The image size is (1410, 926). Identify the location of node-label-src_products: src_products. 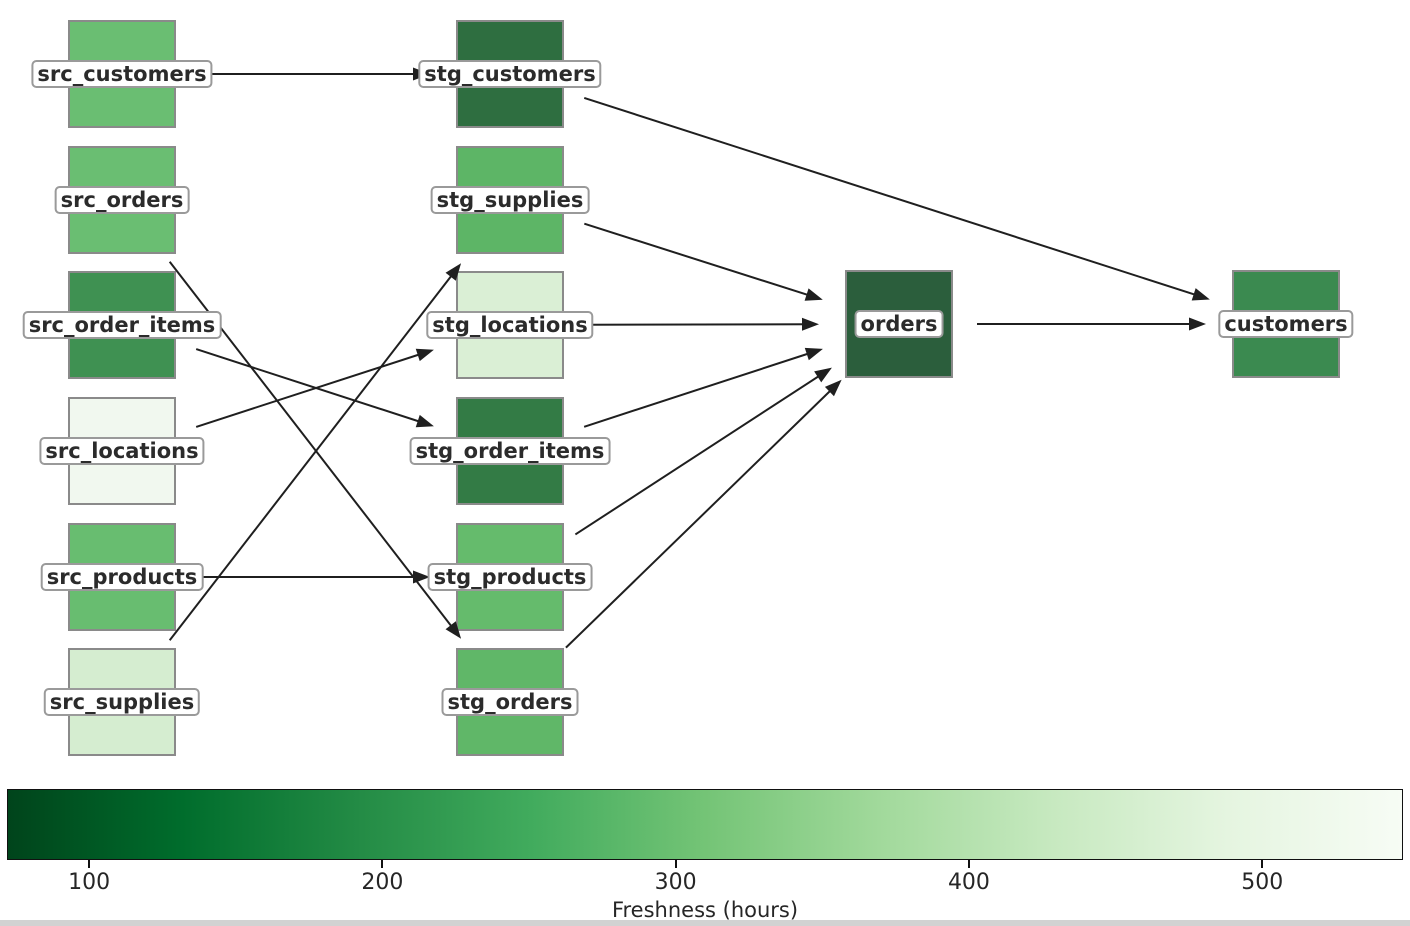
(122, 577).